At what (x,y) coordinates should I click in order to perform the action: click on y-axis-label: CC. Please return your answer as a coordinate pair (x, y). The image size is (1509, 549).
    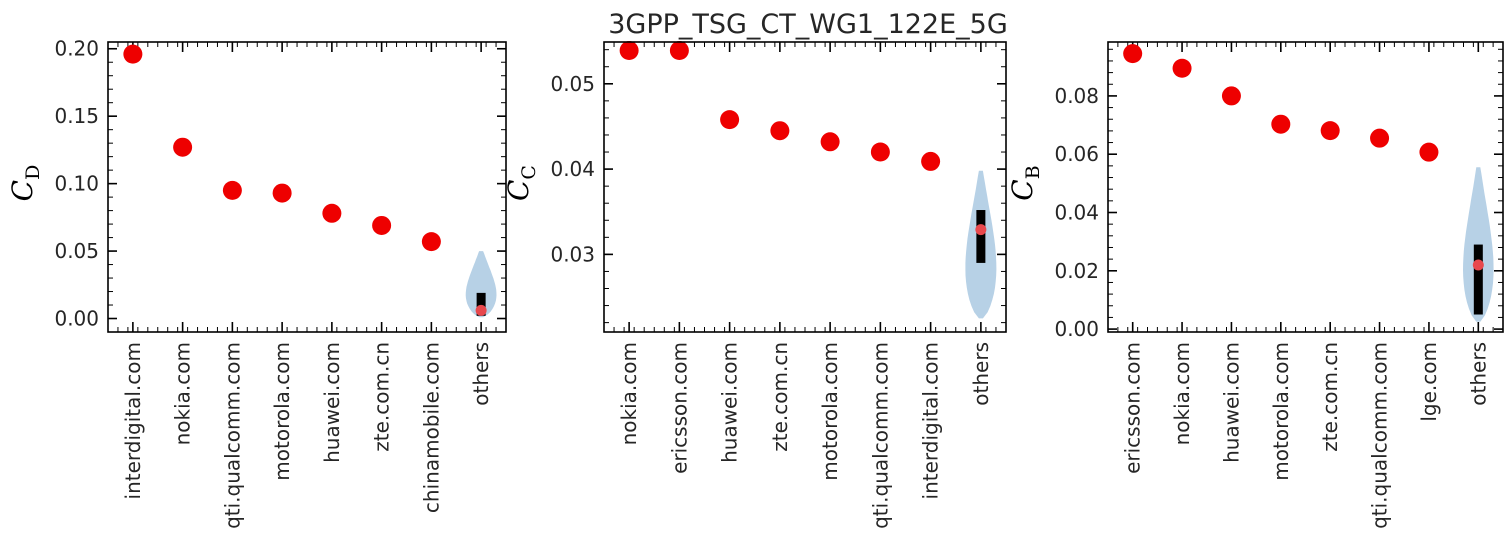
    Looking at the image, I should click on (521, 183).